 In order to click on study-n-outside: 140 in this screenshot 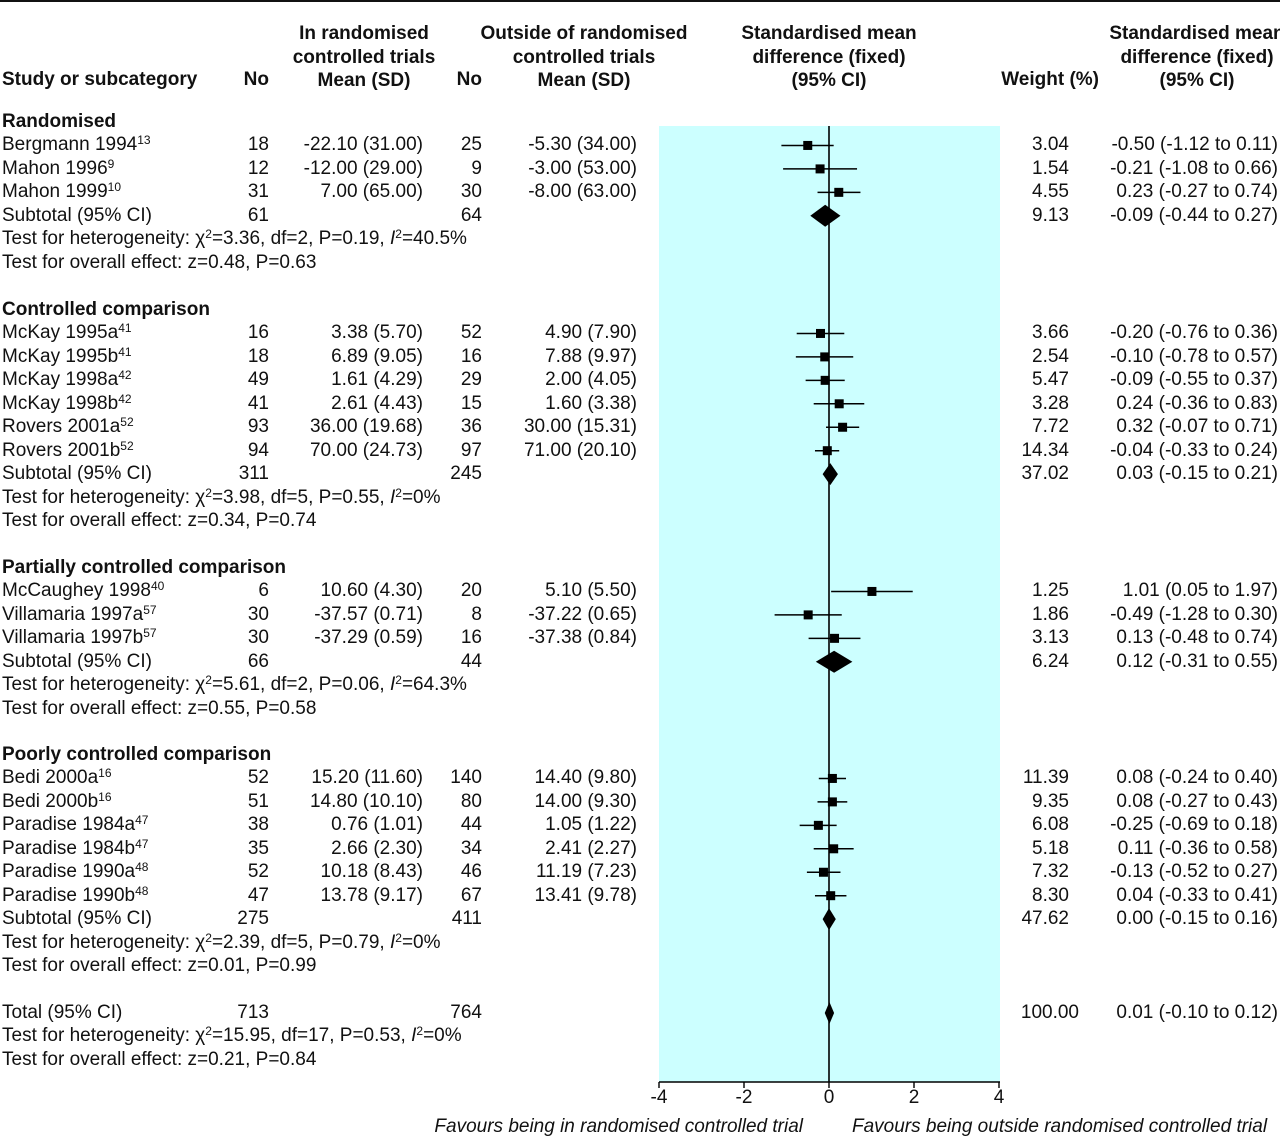, I will do `click(466, 778)`.